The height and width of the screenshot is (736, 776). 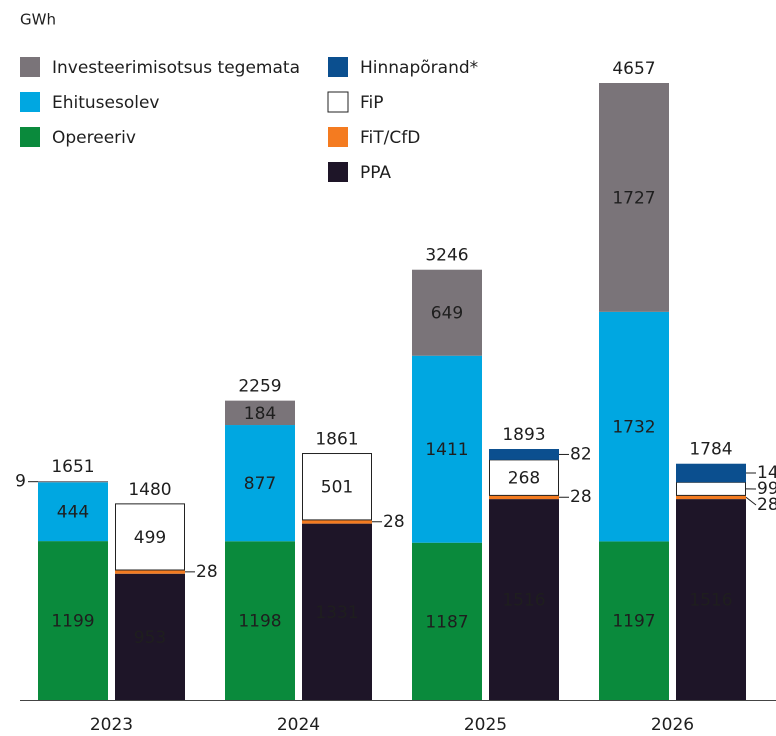 What do you see at coordinates (446, 256) in the screenshot?
I see `total-label: 3246` at bounding box center [446, 256].